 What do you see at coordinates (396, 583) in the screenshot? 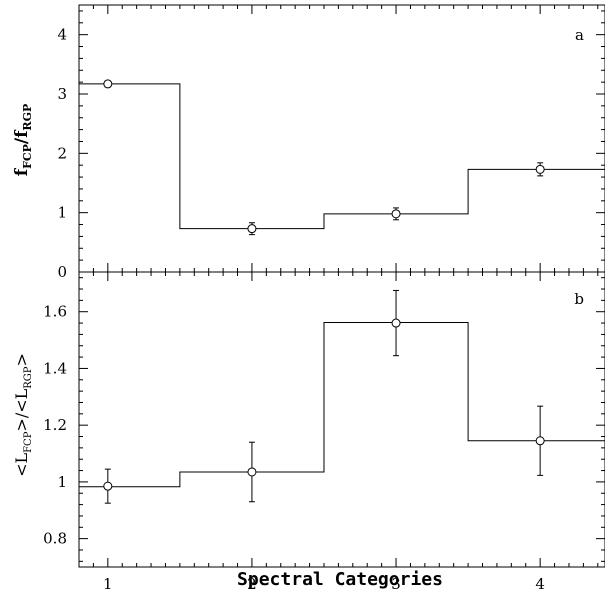
I see `x-tick-label: 3` at bounding box center [396, 583].